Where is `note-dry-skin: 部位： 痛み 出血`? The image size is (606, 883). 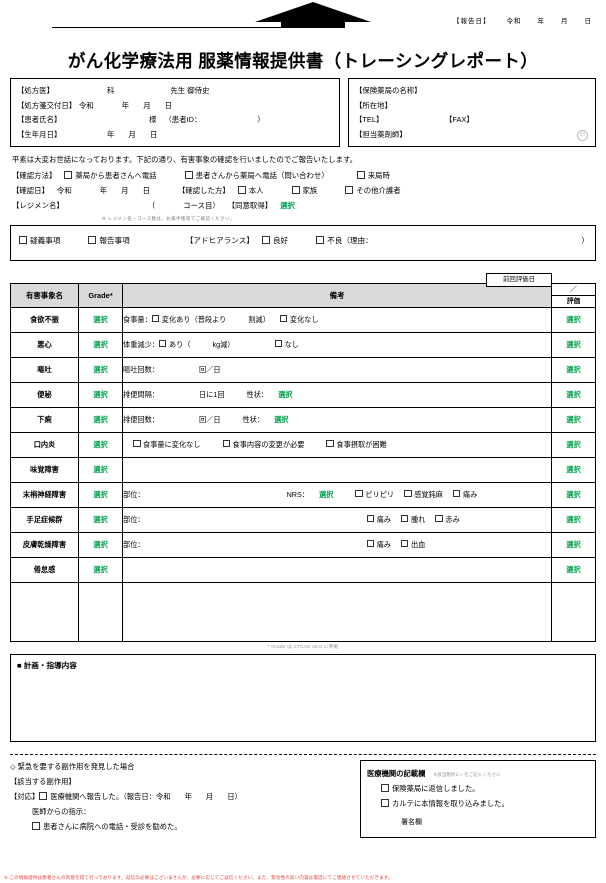
note-dry-skin: 部位： 痛み 出血 is located at coordinates (337, 544).